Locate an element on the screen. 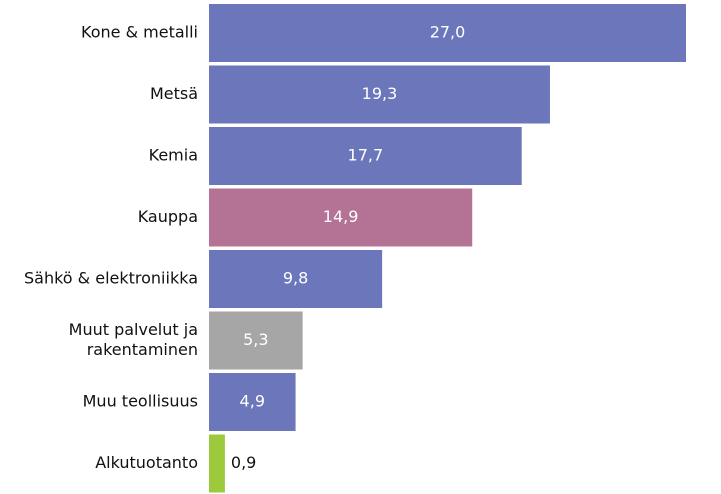  value-label-3: 14,9 is located at coordinates (341, 216).